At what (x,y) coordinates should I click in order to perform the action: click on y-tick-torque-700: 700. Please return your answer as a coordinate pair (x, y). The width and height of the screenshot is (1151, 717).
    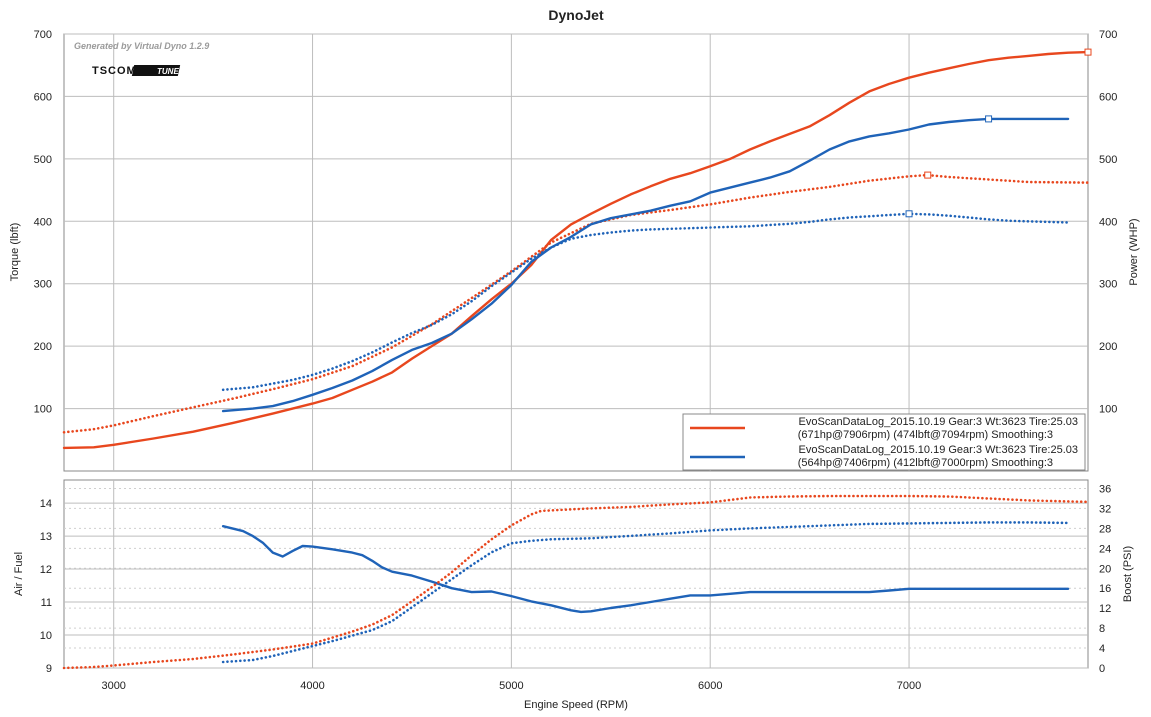
    Looking at the image, I should click on (43, 35).